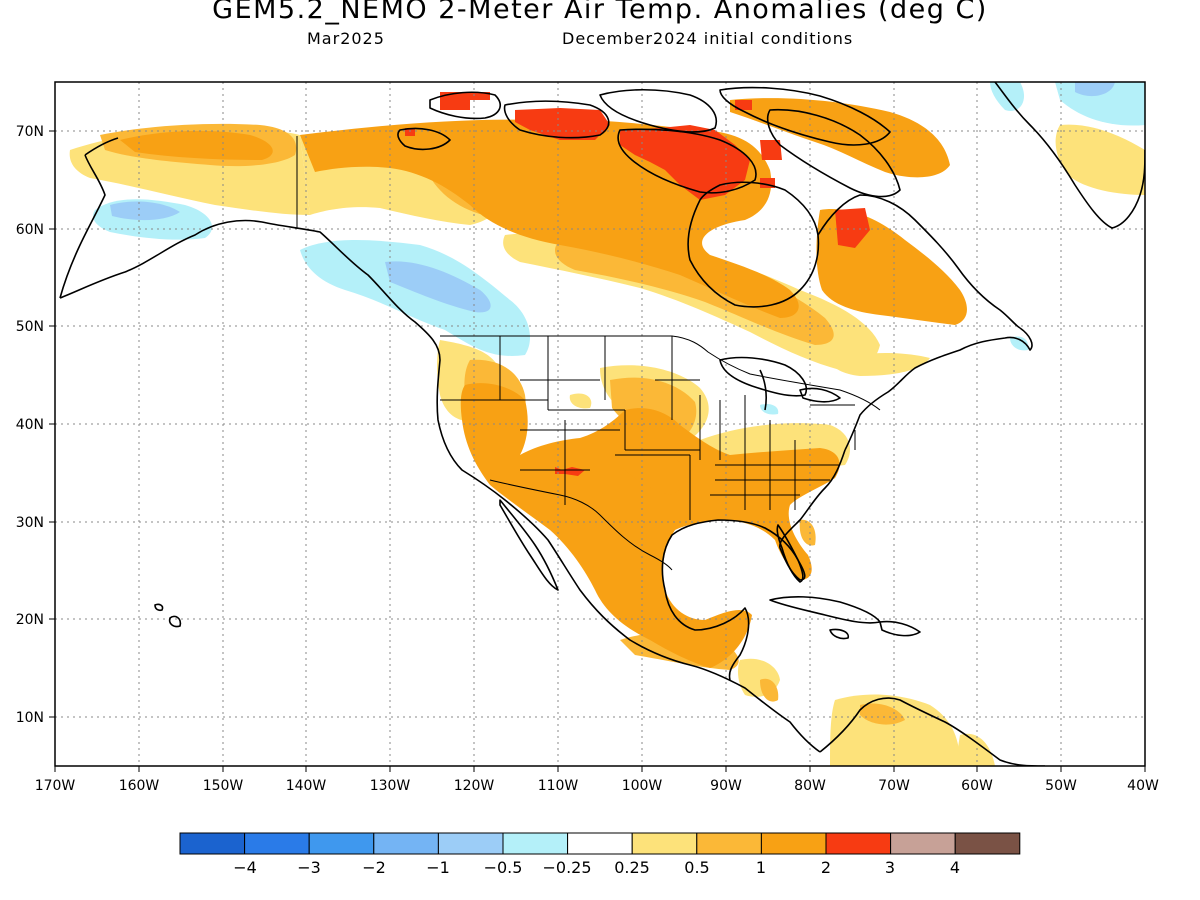  What do you see at coordinates (726, 786) in the screenshot?
I see `lon-label: 90W` at bounding box center [726, 786].